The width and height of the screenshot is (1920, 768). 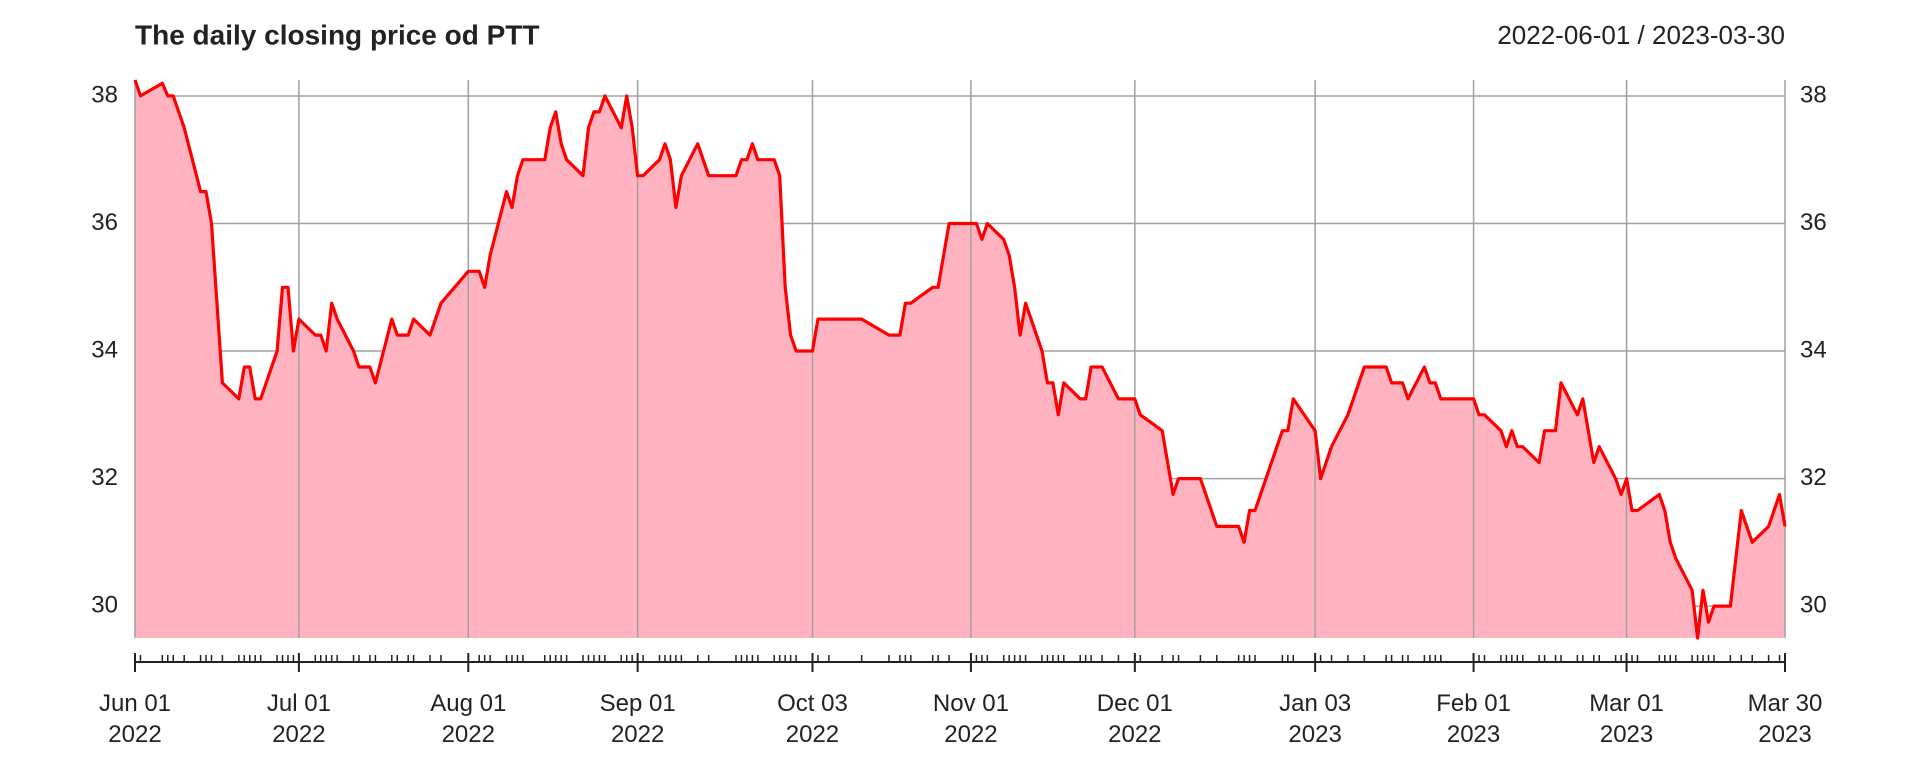 I want to click on x-tick-label: Jan 03 2023, so click(x=1315, y=719).